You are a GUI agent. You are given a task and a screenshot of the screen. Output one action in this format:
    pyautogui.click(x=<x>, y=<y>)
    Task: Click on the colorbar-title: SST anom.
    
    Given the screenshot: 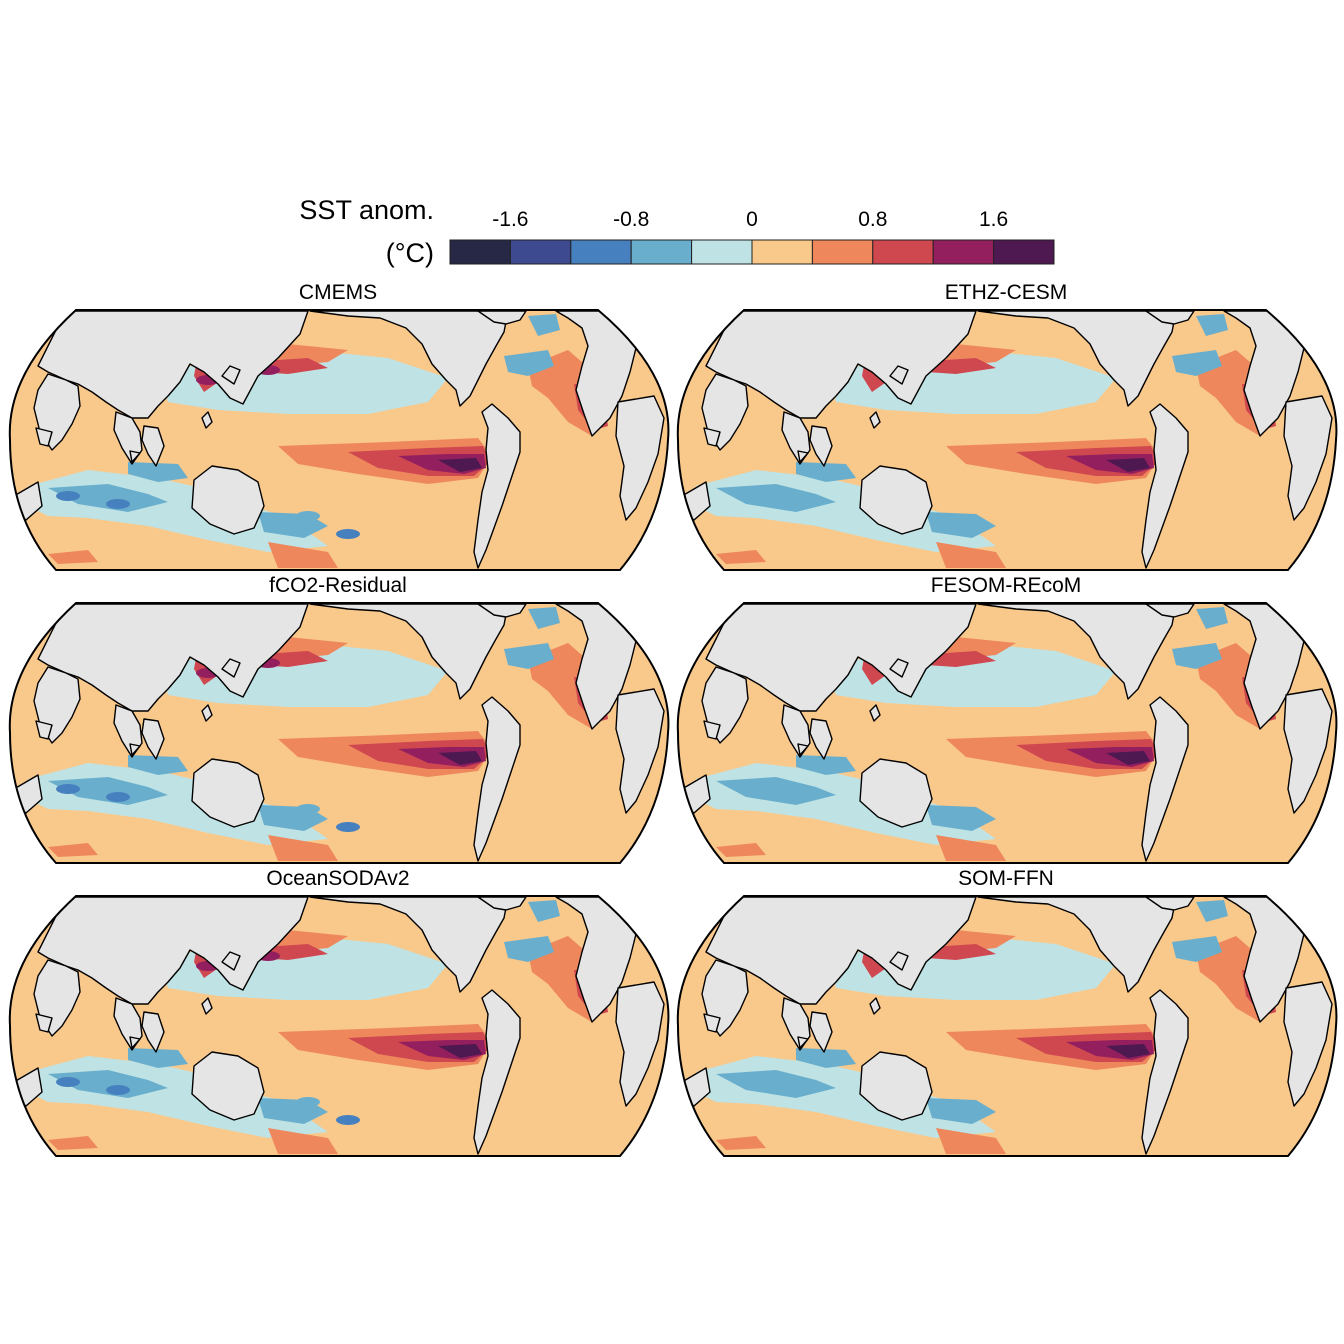 What is the action you would take?
    pyautogui.click(x=366, y=210)
    